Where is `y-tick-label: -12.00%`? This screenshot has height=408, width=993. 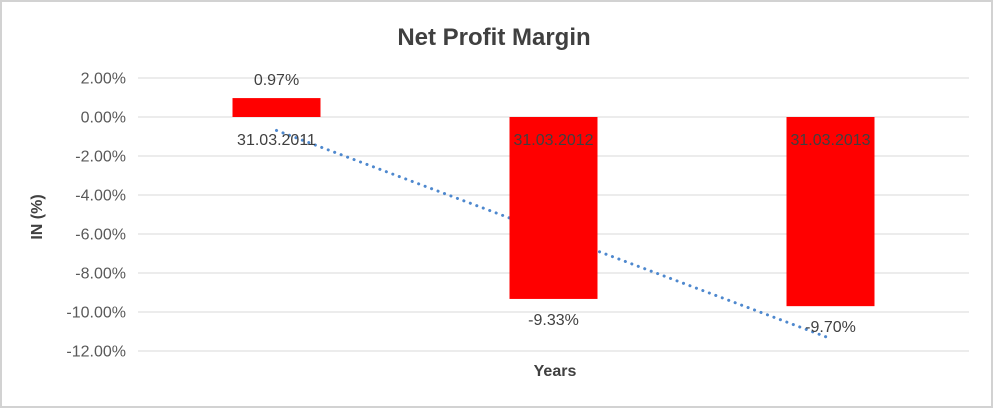
y-tick-label: -12.00% is located at coordinates (96, 352).